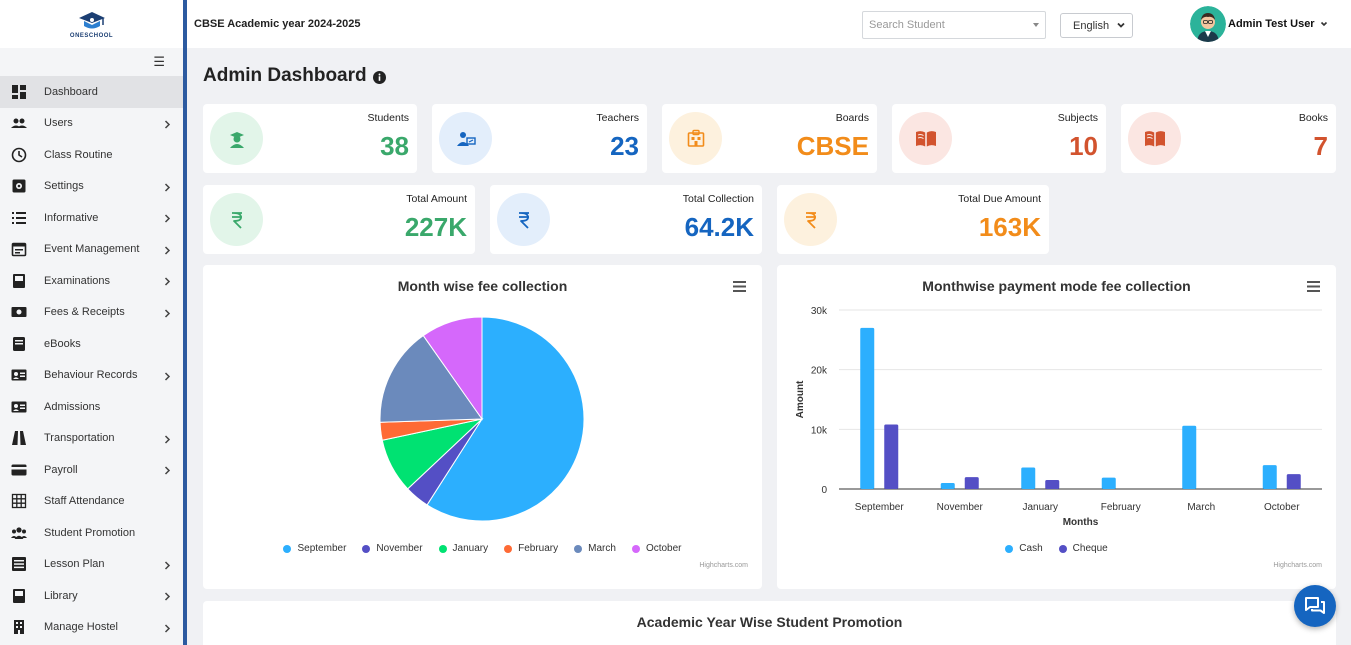 The width and height of the screenshot is (1351, 645). What do you see at coordinates (913, 219) in the screenshot?
I see `total-due-amount-stat-card: Total Due Amount 163K` at bounding box center [913, 219].